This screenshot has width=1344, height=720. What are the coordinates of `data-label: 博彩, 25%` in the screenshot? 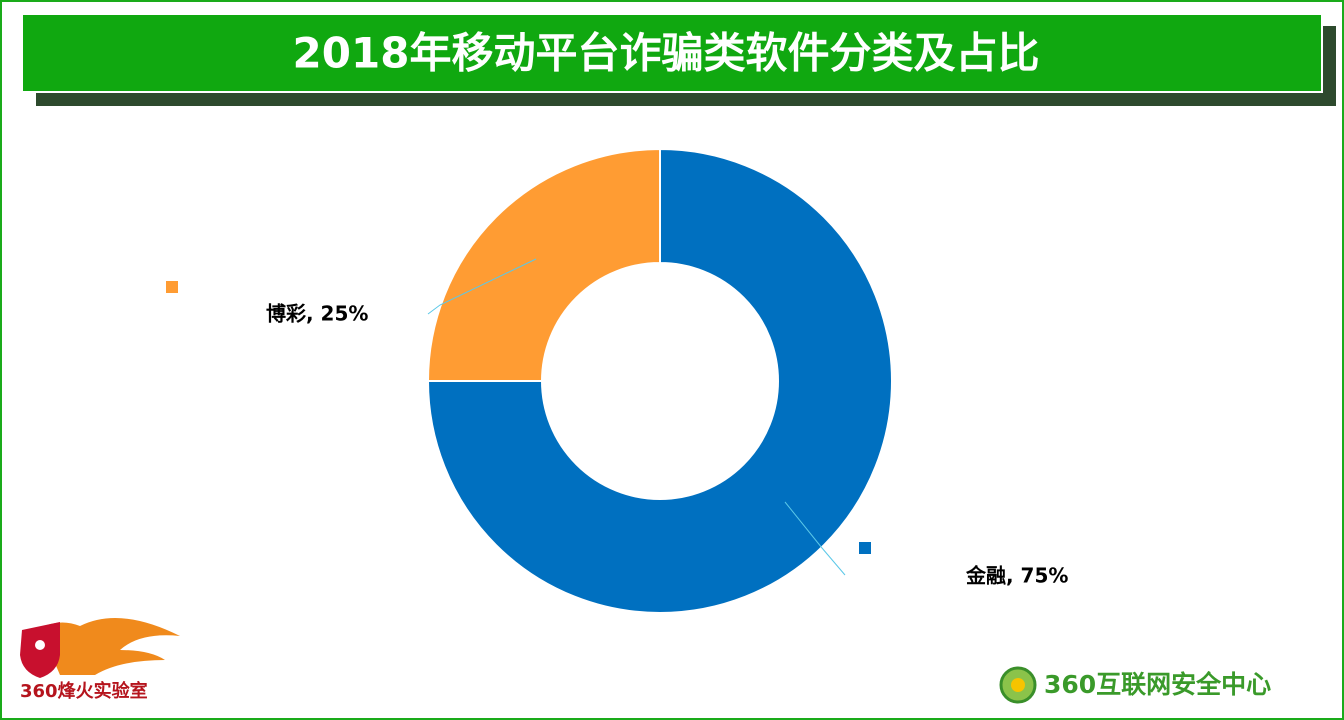 It's located at (317, 314).